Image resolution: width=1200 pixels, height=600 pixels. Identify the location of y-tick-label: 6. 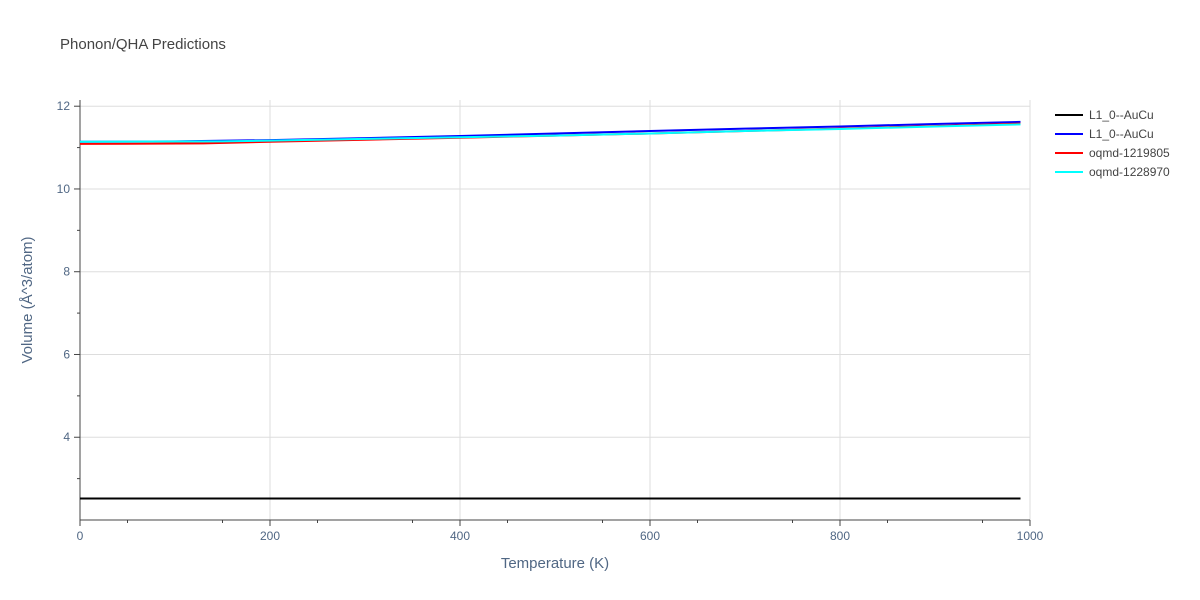
(66, 354).